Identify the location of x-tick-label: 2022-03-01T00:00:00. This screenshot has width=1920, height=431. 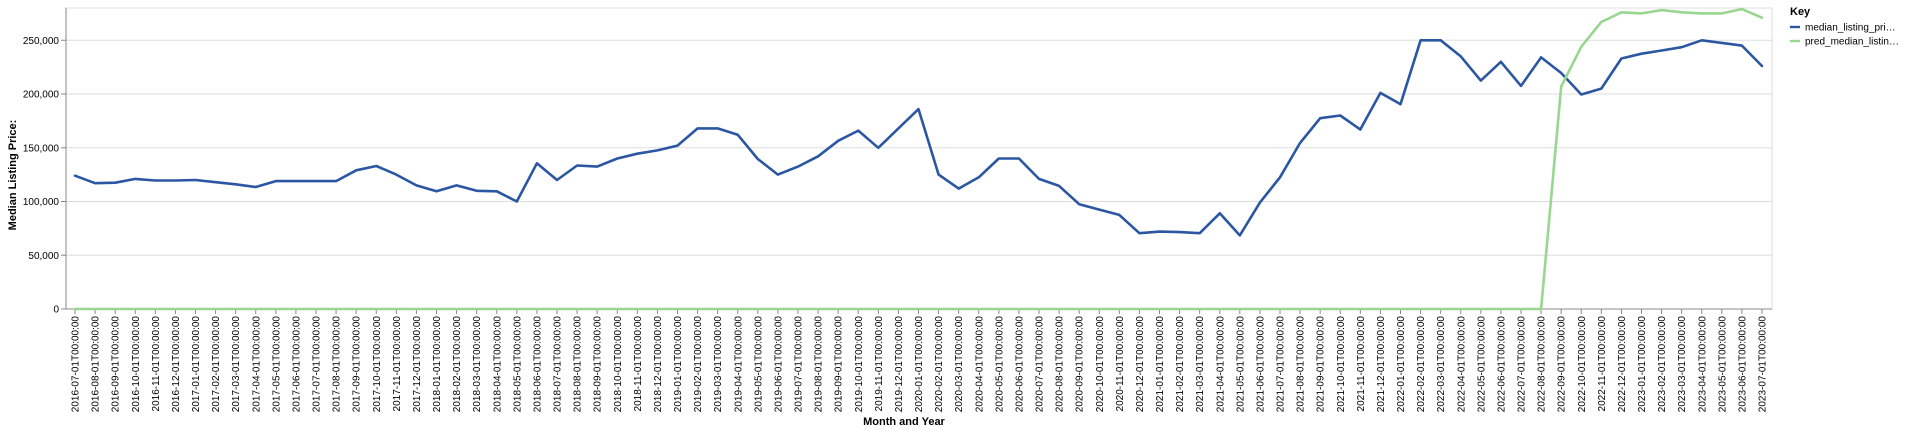
(1441, 364).